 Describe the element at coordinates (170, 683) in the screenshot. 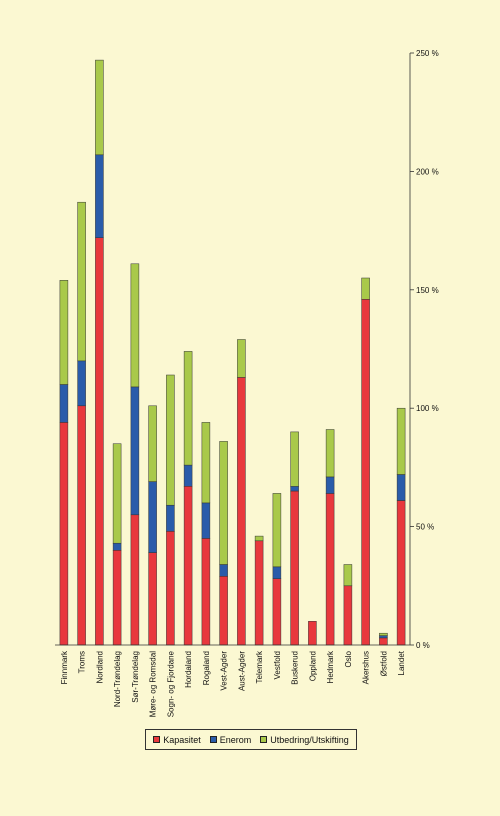

I see `x-tick-label: Sogn- og Fjordane` at that location.